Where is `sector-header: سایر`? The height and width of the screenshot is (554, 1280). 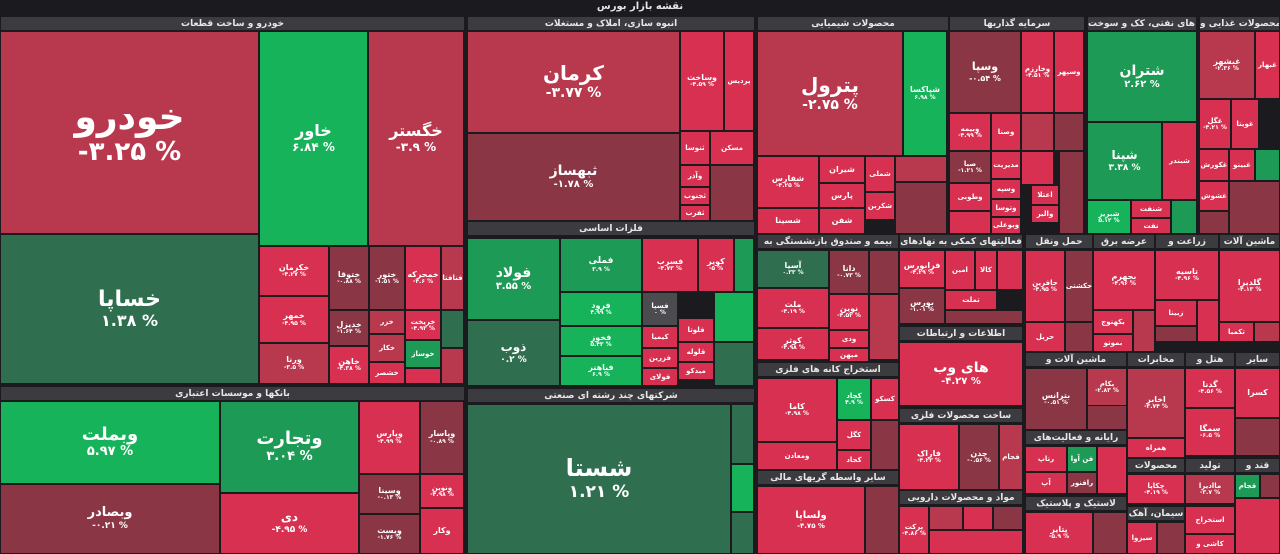 sector-header: سایر is located at coordinates (1257, 359).